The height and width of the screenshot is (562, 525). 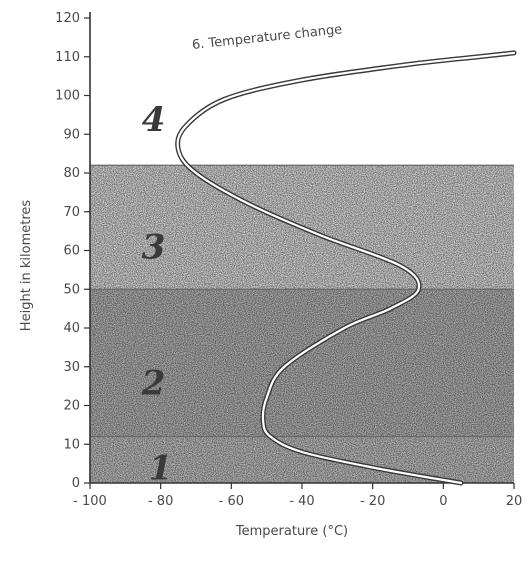 I want to click on x-tick-label: - 20, so click(x=372, y=501).